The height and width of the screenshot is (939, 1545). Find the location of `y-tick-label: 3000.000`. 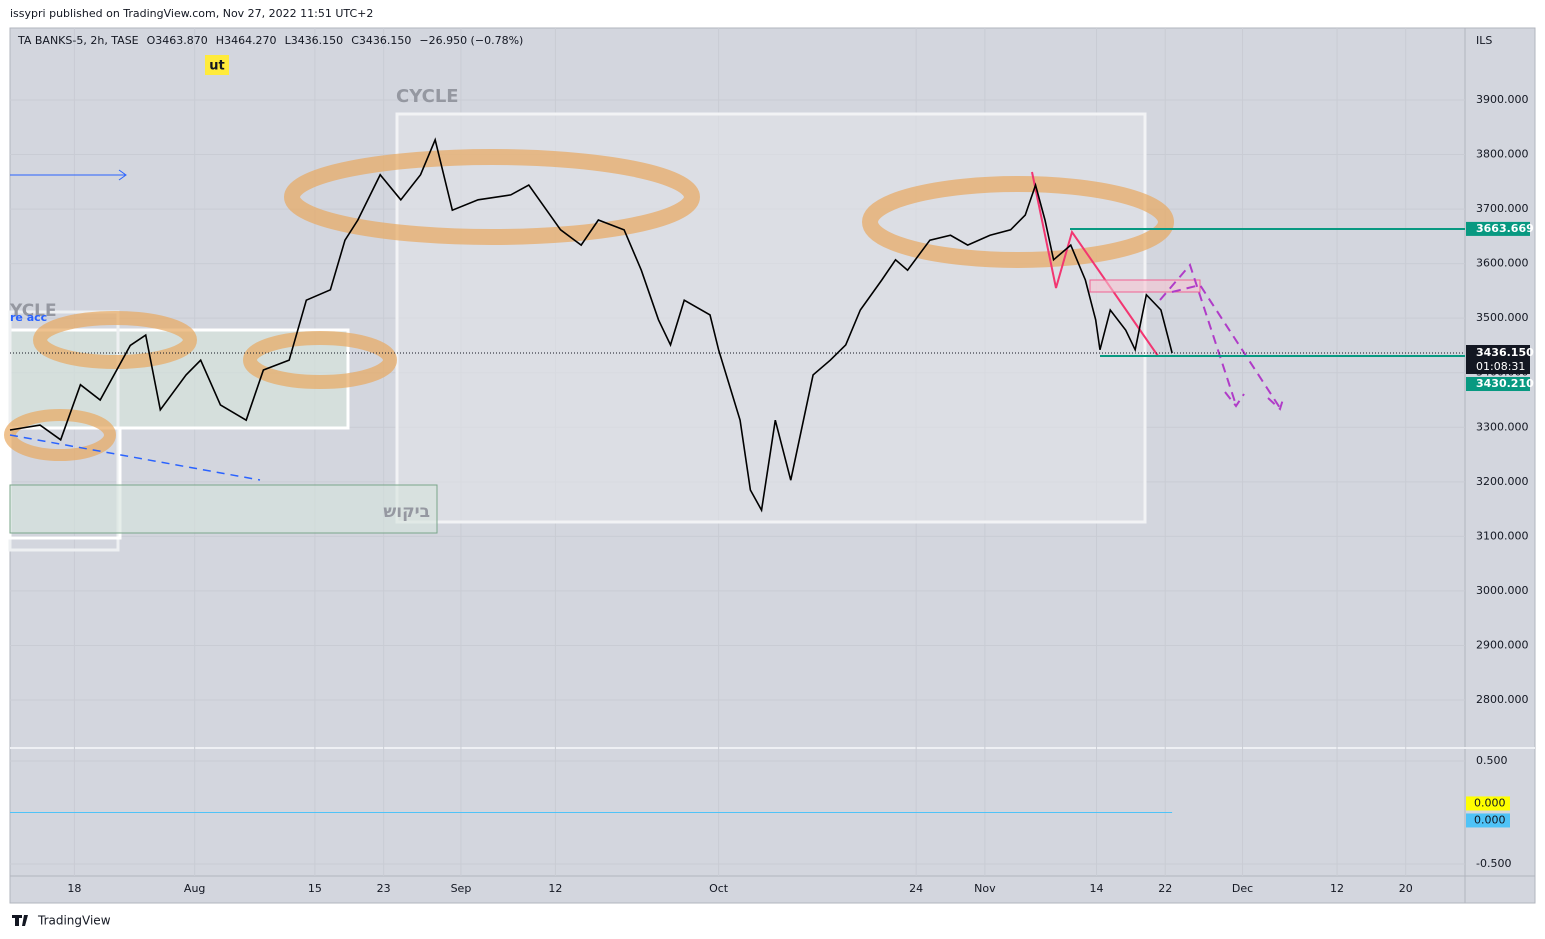

y-tick-label: 3000.000 is located at coordinates (1502, 590).